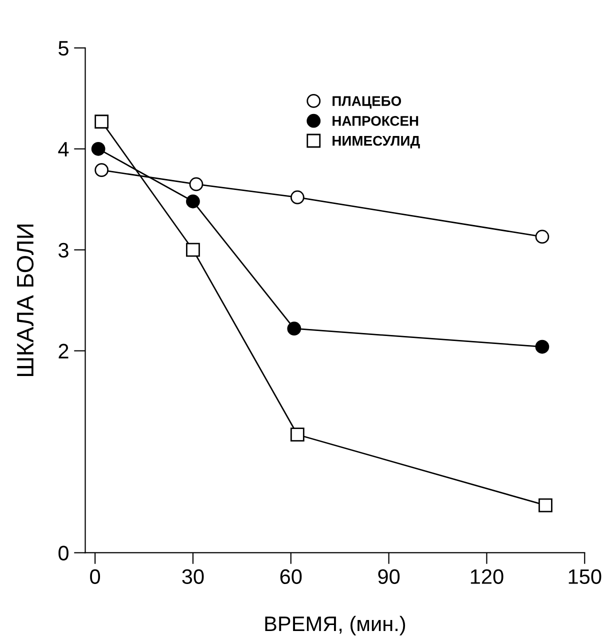 This screenshot has width=609, height=639. Describe the element at coordinates (335, 626) in the screenshot. I see `x-axis-title: ВРЕМЯ, (мин.)` at that location.